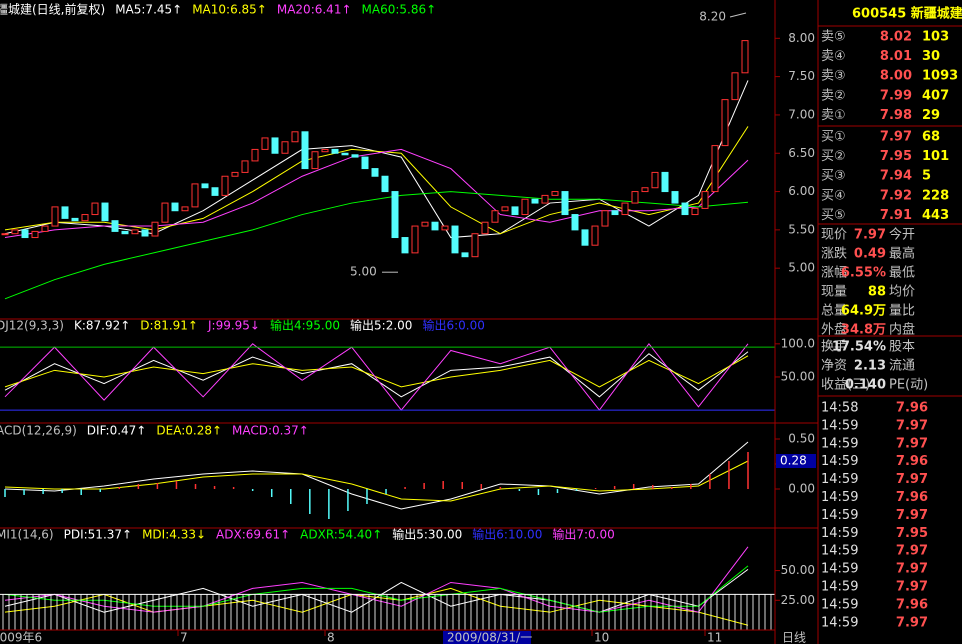  Describe the element at coordinates (863, 273) in the screenshot. I see `info-value: 6.55%` at that location.